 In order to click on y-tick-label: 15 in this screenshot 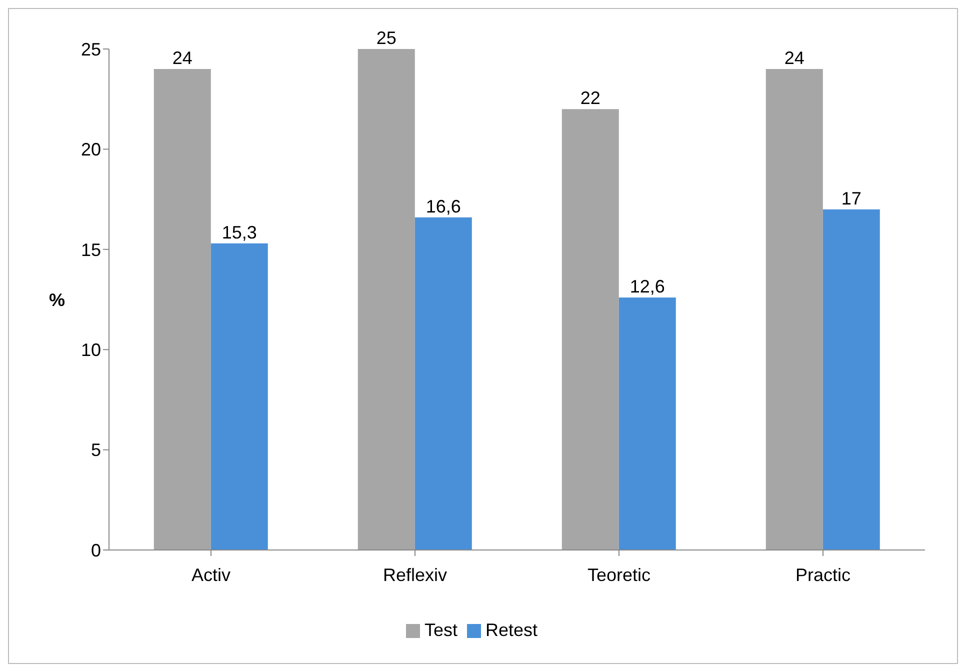, I will do `click(90, 250)`.